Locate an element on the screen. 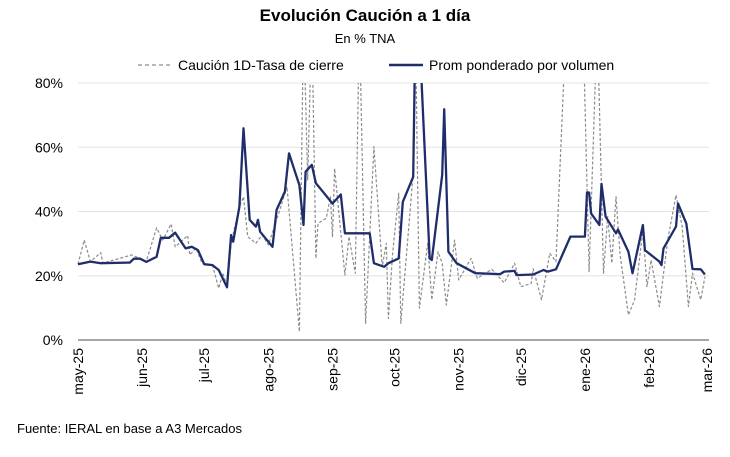 Image resolution: width=730 pixels, height=457 pixels. x-tick-label: dic-25 is located at coordinates (521, 367).